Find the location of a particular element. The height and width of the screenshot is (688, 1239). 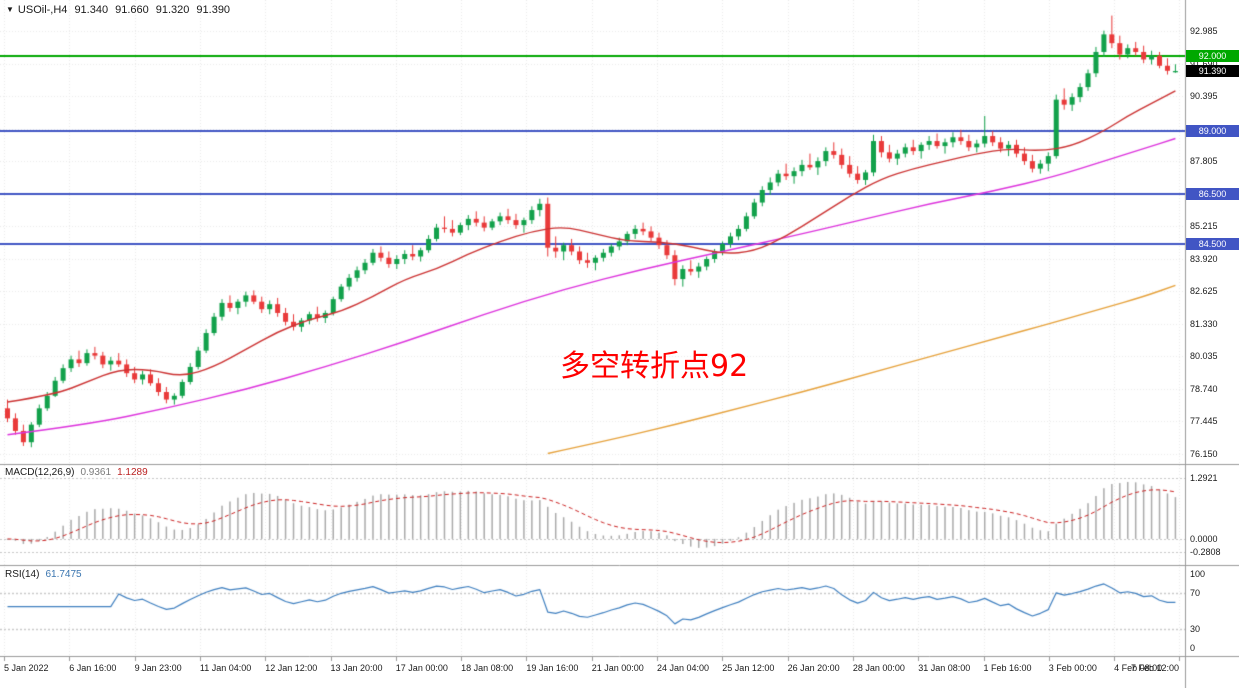

rsi-value: 61.7475 is located at coordinates (63, 574).